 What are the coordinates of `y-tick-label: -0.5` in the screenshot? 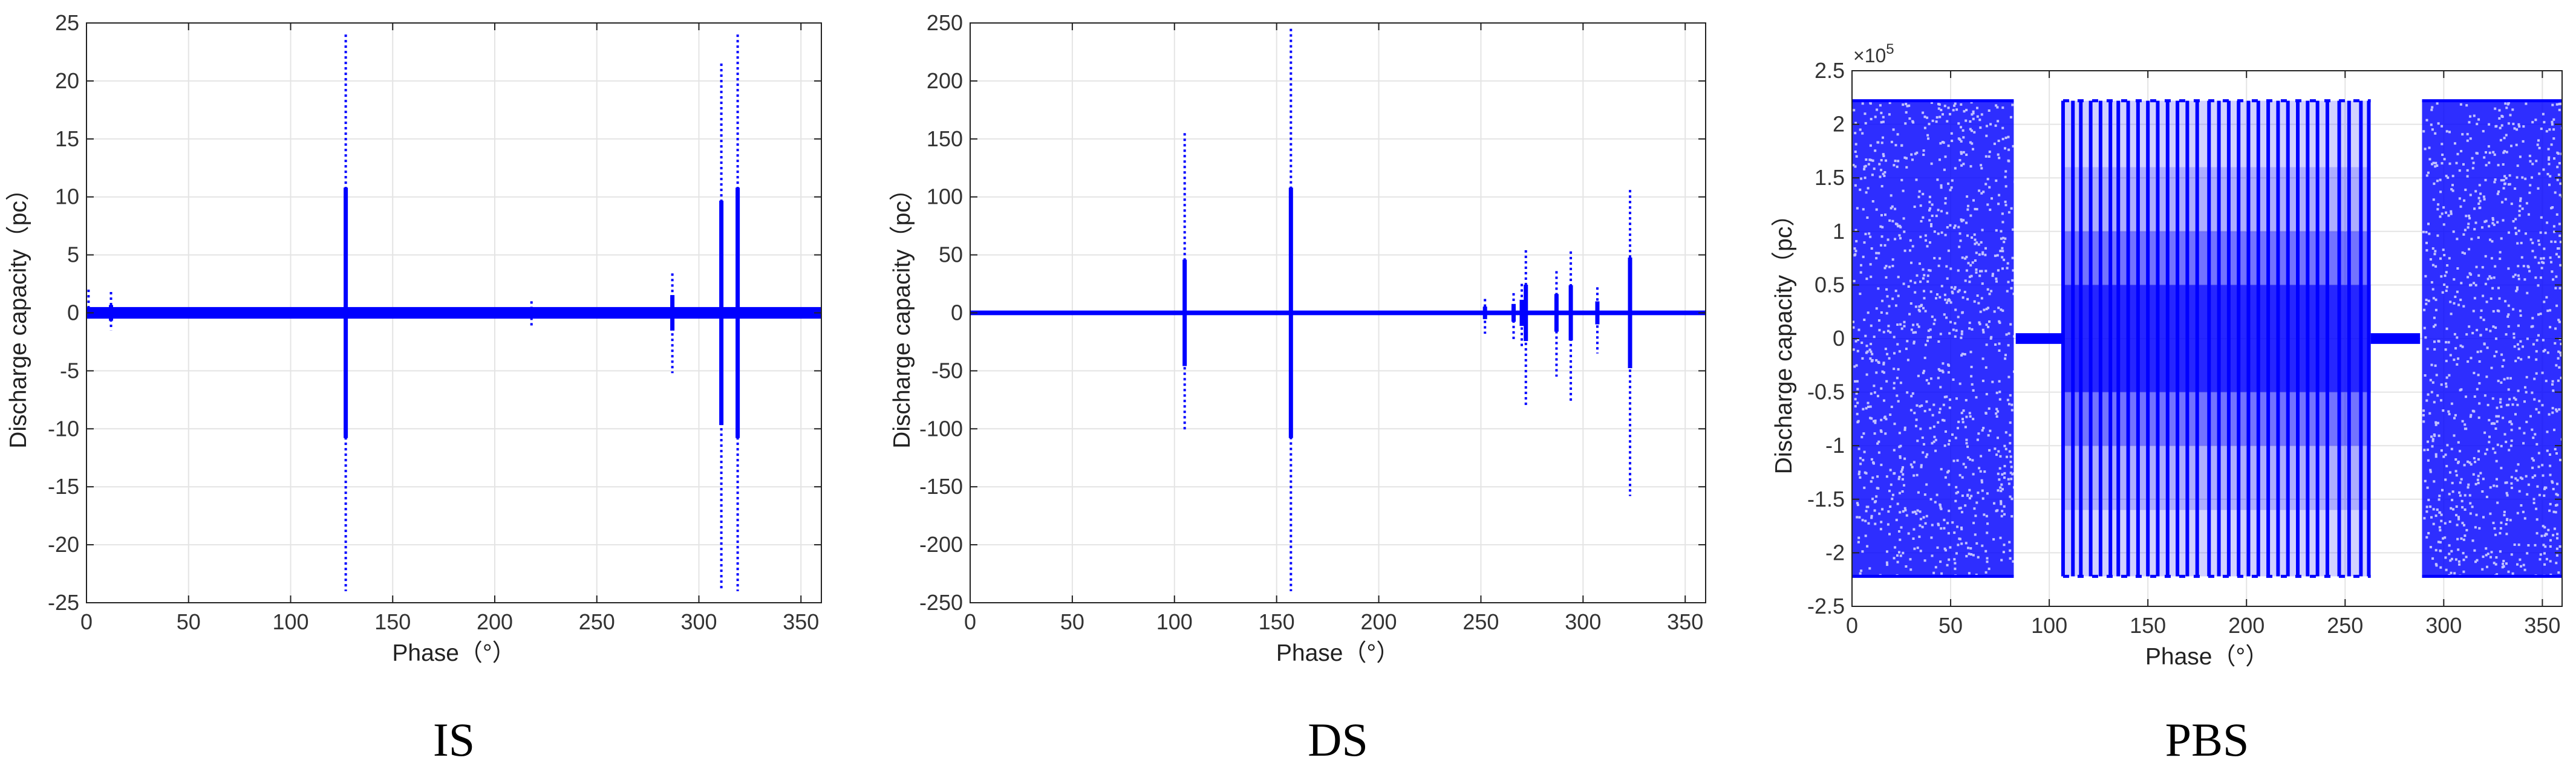 It's located at (1826, 392).